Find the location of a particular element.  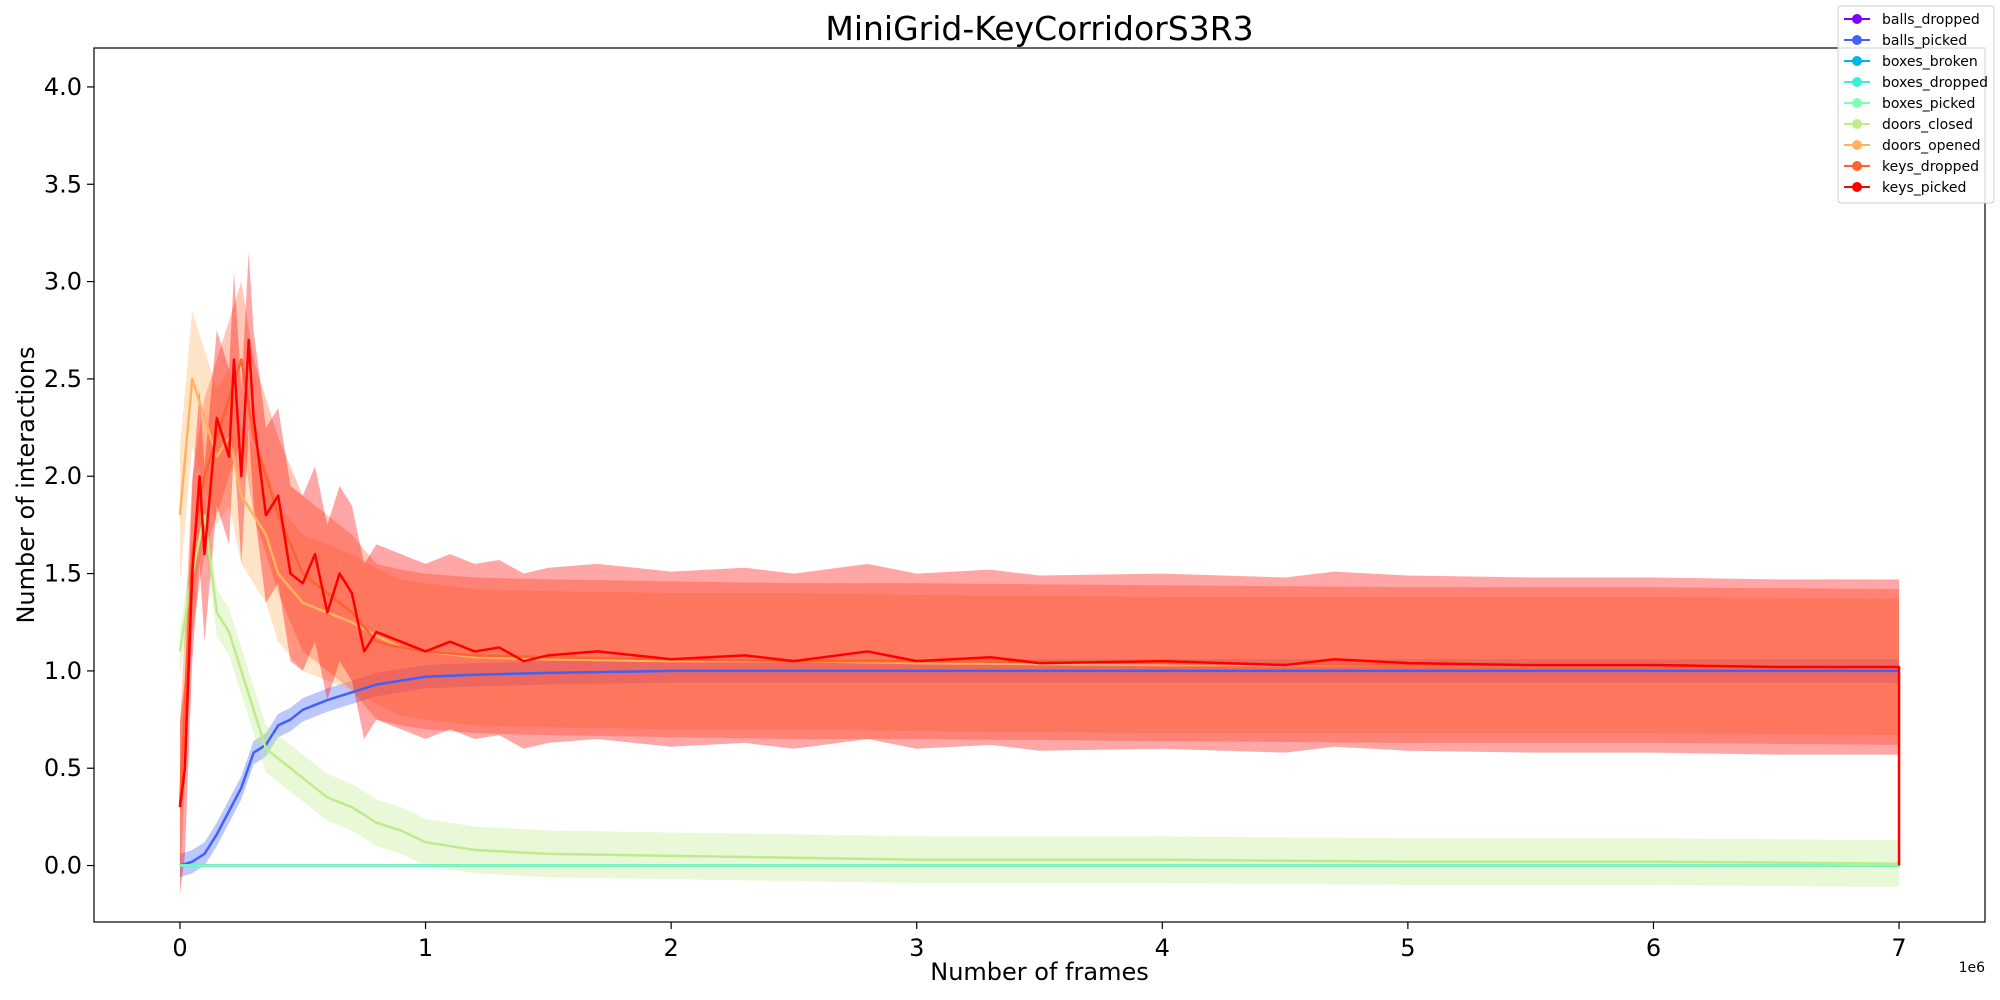

y-axis-label: Number of interactions is located at coordinates (26, 484).